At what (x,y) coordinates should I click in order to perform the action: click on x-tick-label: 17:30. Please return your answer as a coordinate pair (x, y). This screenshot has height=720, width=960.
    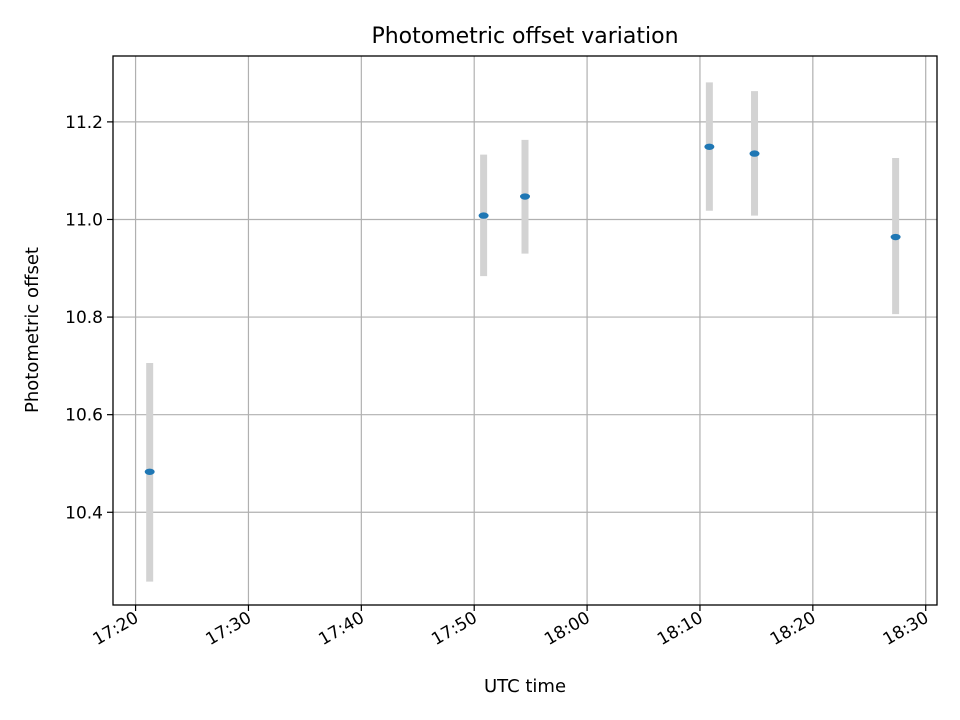
    Looking at the image, I should click on (229, 629).